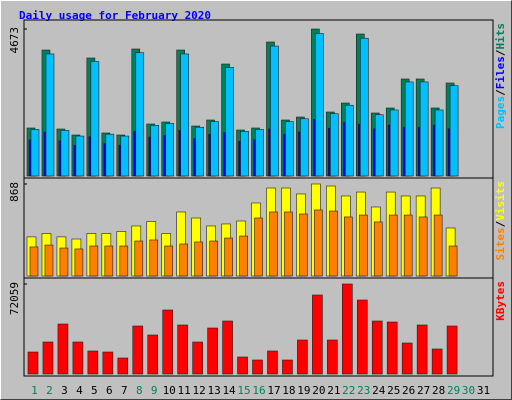  What do you see at coordinates (348, 390) in the screenshot?
I see `x-tick-label: 22` at bounding box center [348, 390].